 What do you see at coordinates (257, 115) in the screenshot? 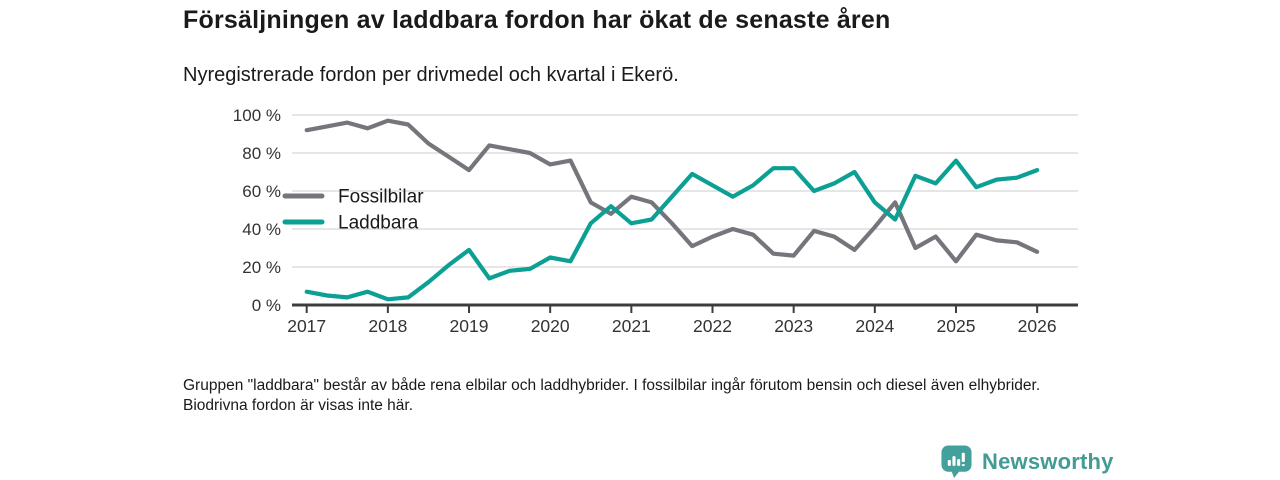
I see `y-tick-label: 100 %` at bounding box center [257, 115].